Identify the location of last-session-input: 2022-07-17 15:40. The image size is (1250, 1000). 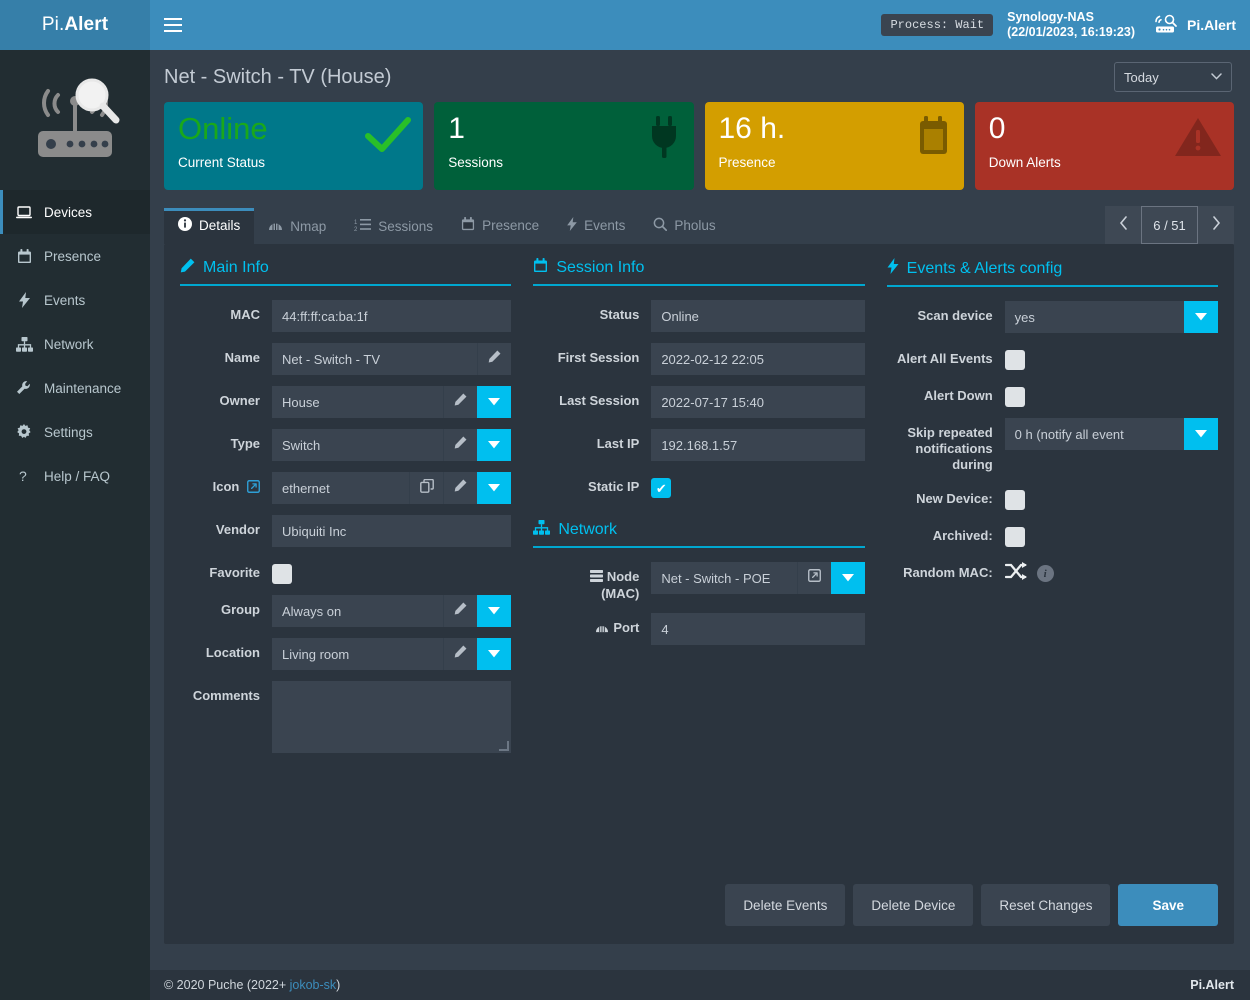
(758, 402).